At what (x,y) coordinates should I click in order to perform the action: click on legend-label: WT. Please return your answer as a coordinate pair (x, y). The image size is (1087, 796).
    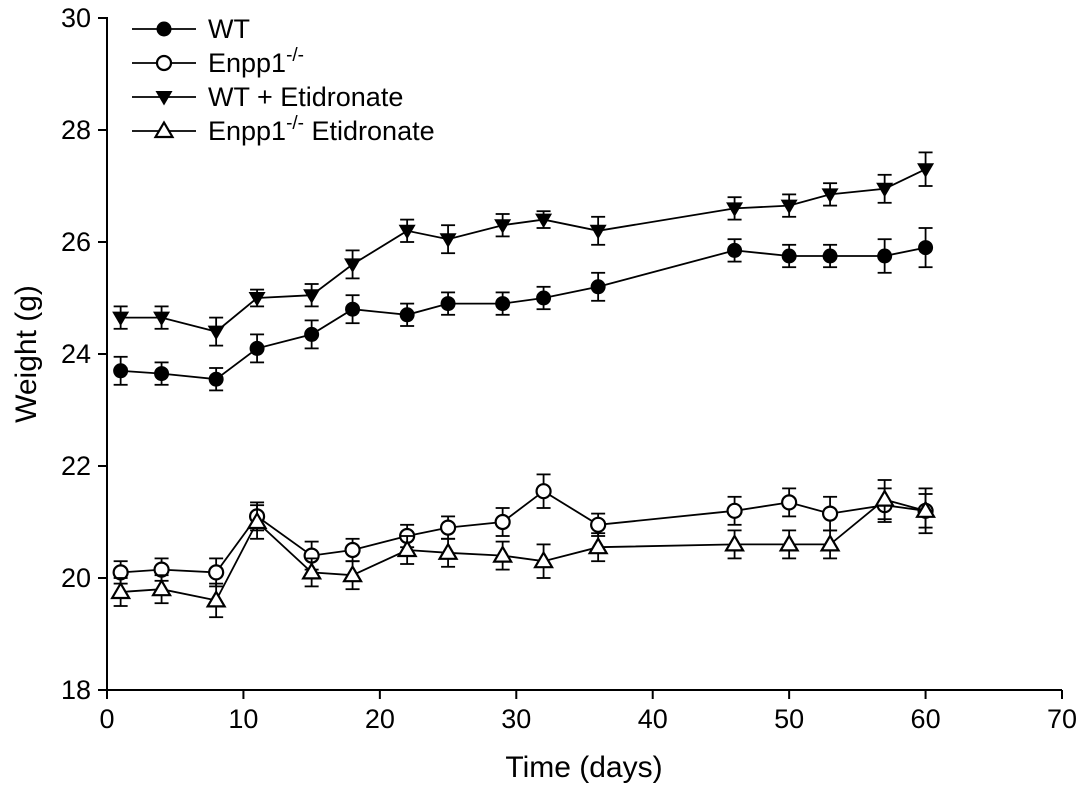
    Looking at the image, I should click on (229, 29).